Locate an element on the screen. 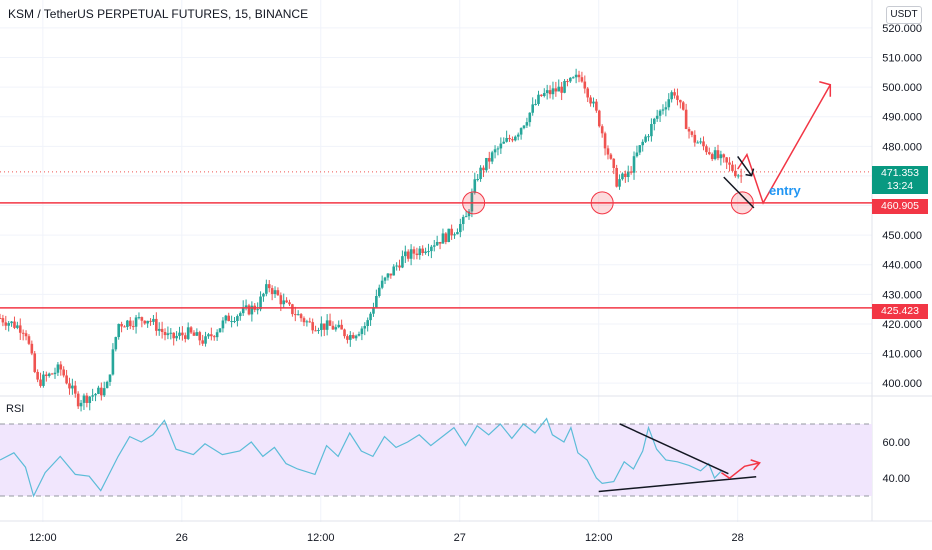 The height and width of the screenshot is (550, 932). time-tick-label: 26 is located at coordinates (182, 538).